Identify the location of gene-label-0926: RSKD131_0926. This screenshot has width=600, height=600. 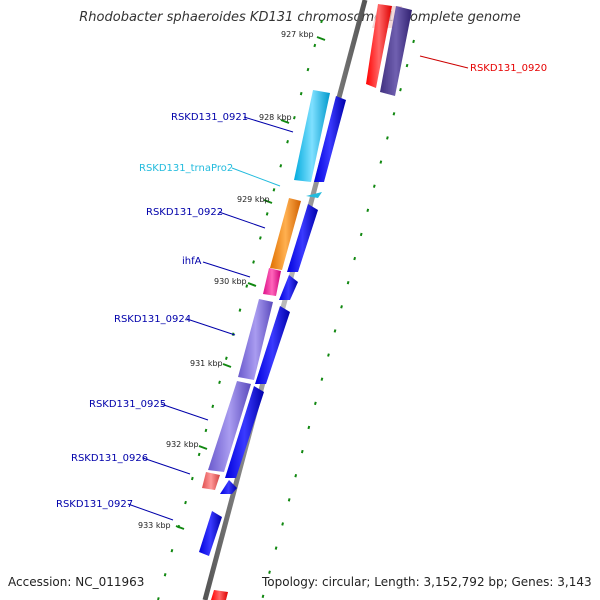
(109, 458).